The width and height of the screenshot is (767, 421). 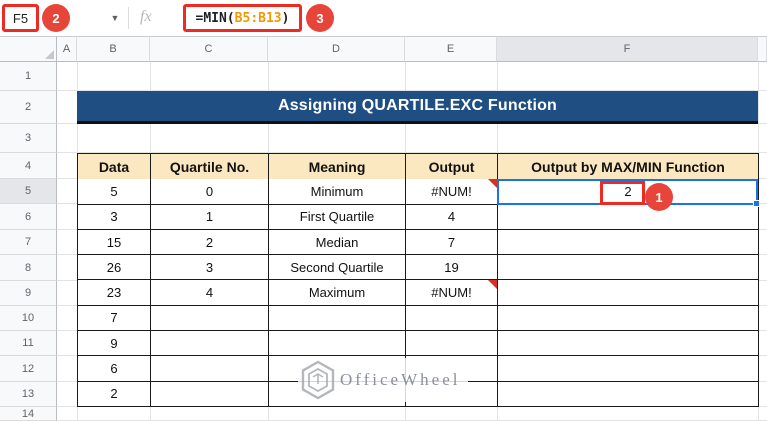 I want to click on formula-range: B5:B13, so click(x=258, y=18).